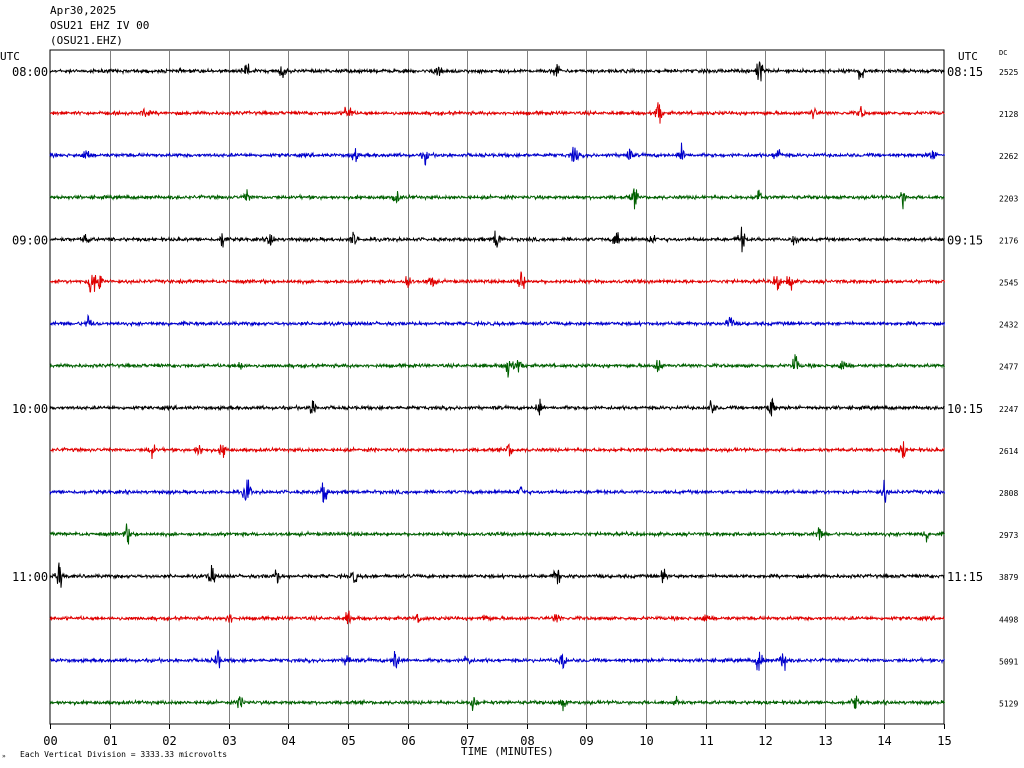  Describe the element at coordinates (50, 741) in the screenshot. I see `x-tick-label: 00` at that location.